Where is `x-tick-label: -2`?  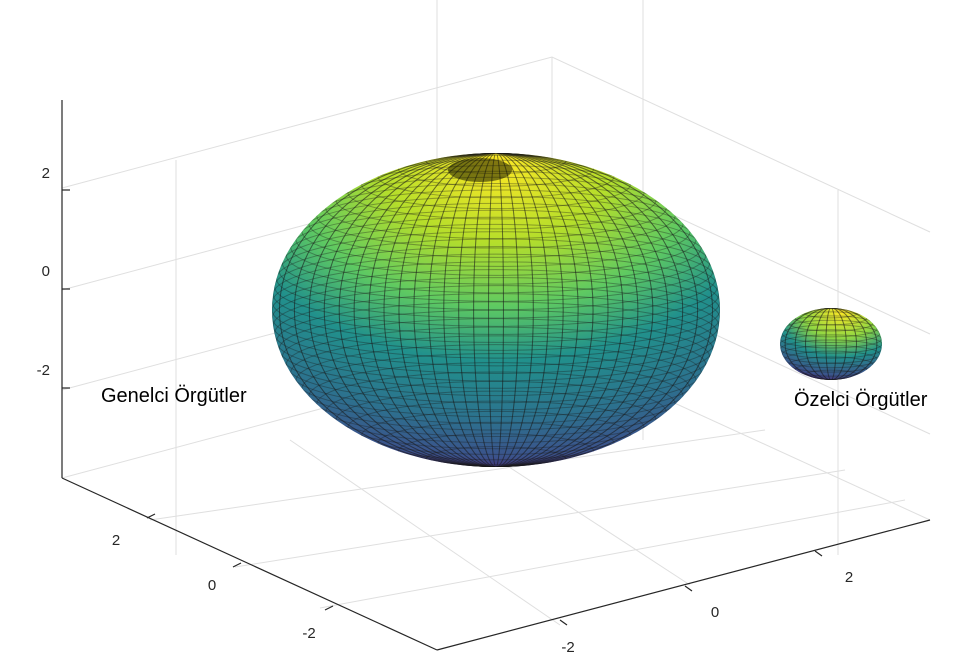
x-tick-label: -2 is located at coordinates (567, 647).